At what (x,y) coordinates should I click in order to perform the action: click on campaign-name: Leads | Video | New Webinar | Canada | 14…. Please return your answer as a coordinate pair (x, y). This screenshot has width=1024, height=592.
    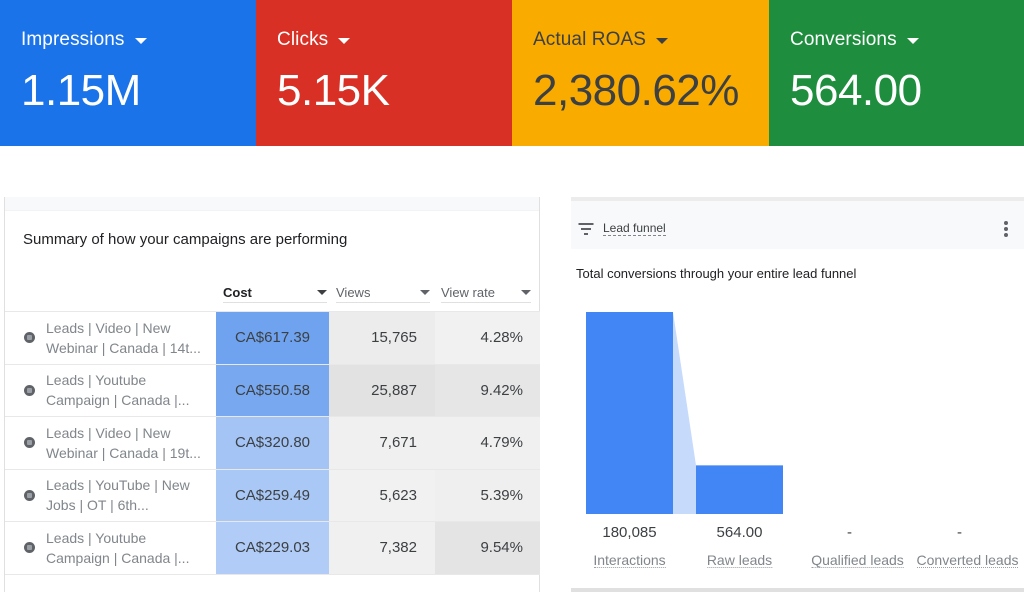
    Looking at the image, I should click on (123, 338).